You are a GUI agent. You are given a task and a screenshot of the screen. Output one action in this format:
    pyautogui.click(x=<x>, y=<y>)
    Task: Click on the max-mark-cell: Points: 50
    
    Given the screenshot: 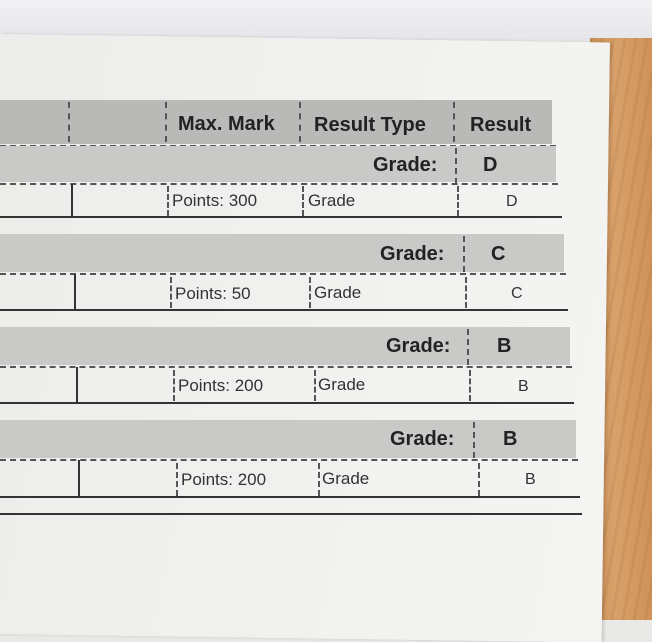 What is the action you would take?
    pyautogui.click(x=213, y=293)
    